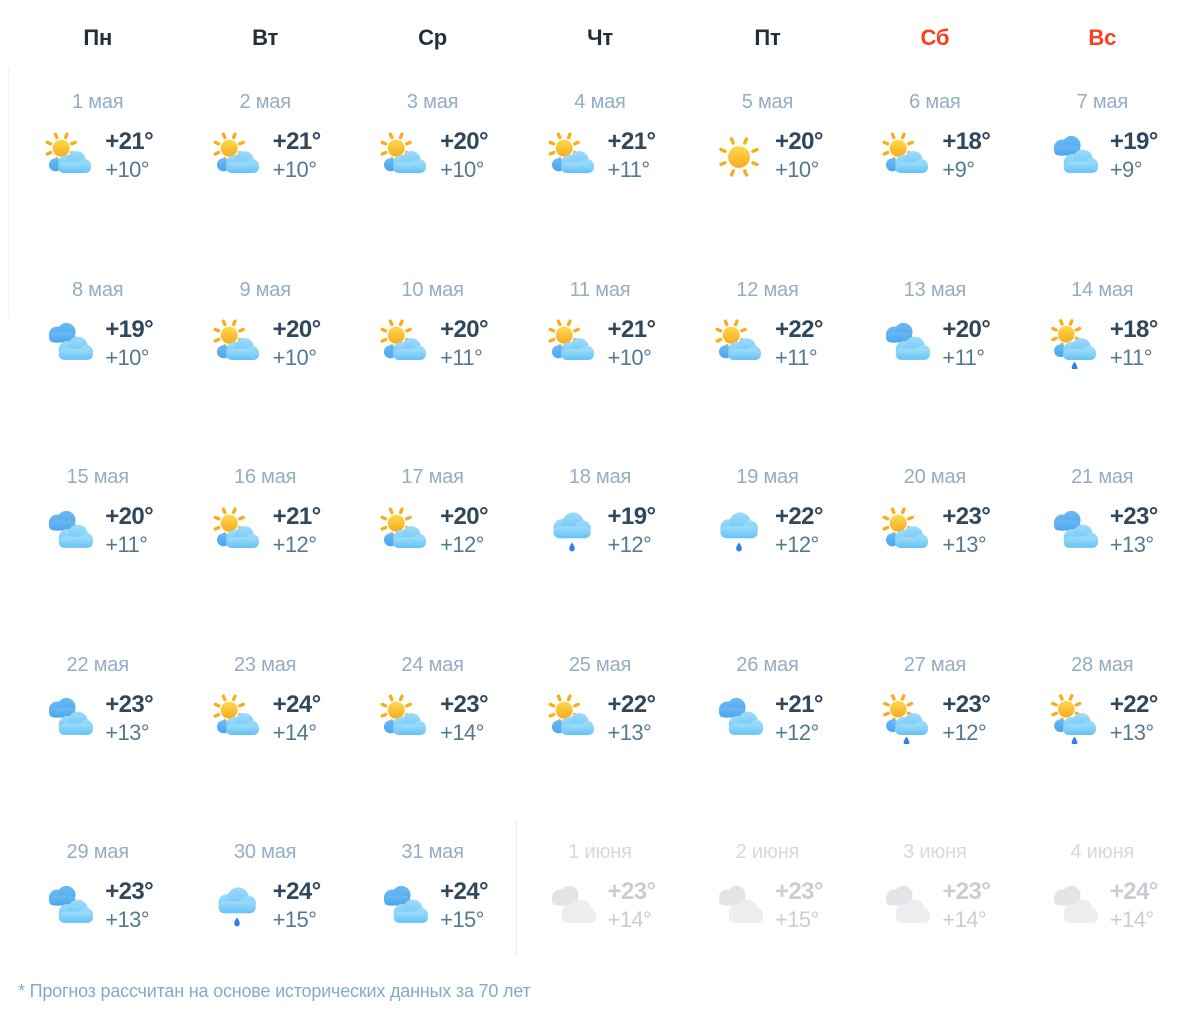 The image size is (1200, 1031). Describe the element at coordinates (934, 535) in the screenshot. I see `day-cell: 20 мая +23° +13°` at that location.